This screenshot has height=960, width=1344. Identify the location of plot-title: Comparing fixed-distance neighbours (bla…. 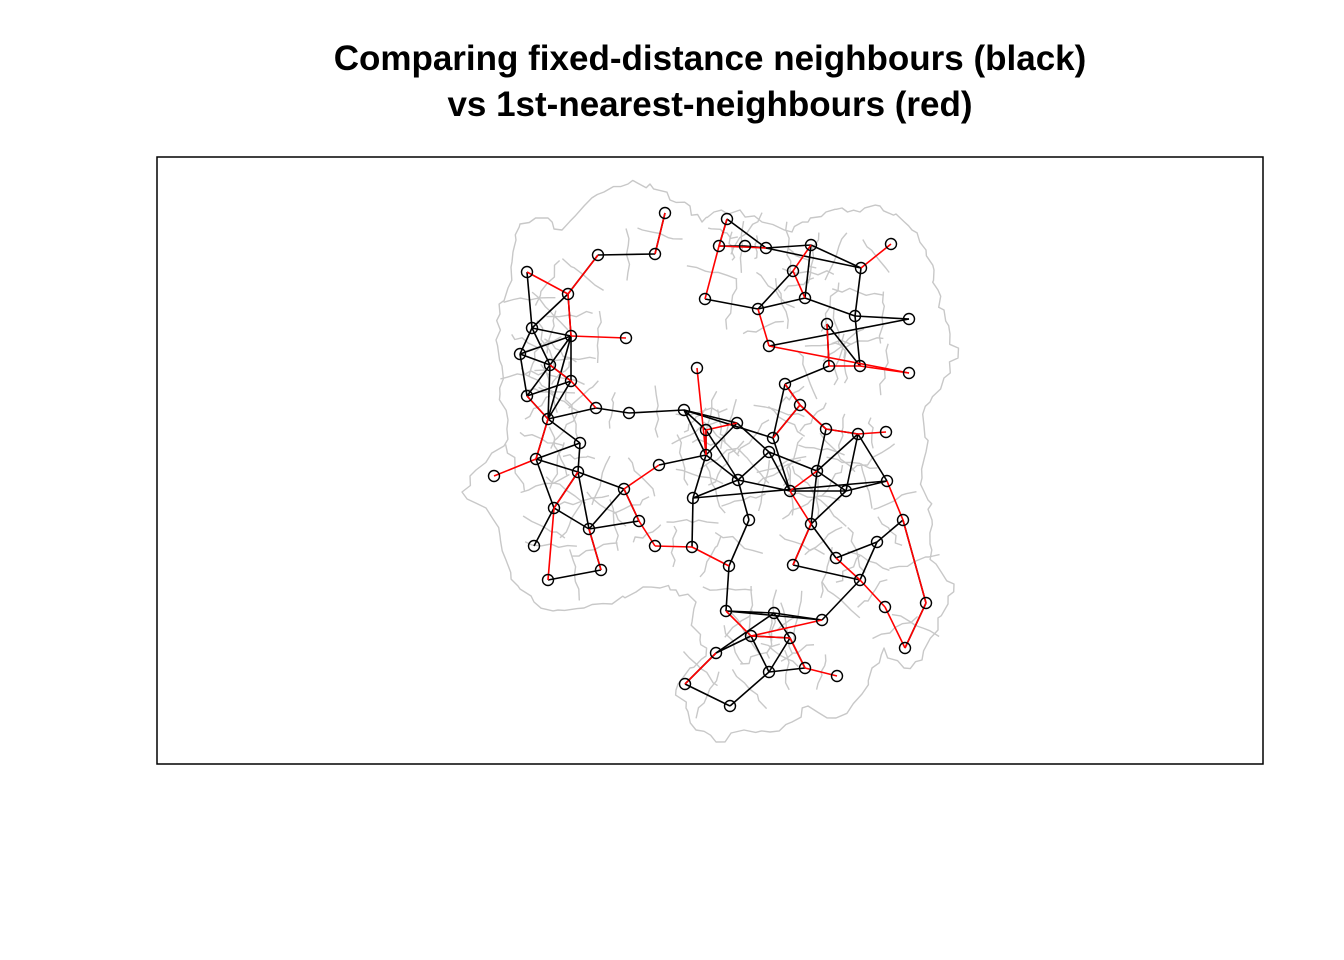
(710, 82).